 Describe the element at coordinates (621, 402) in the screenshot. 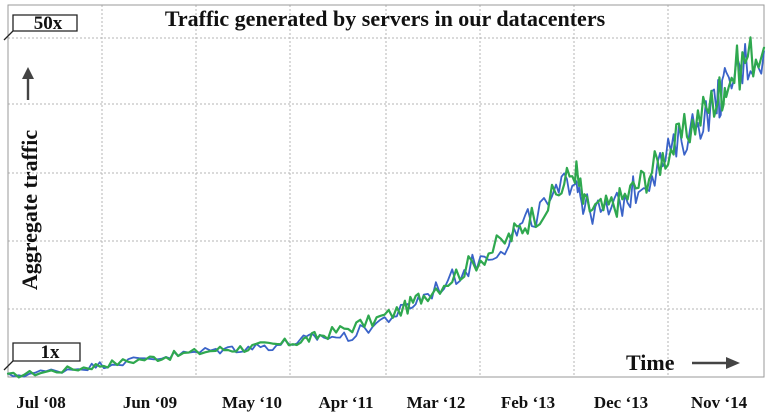

I see `x-tick-label: Dec ‘13` at that location.